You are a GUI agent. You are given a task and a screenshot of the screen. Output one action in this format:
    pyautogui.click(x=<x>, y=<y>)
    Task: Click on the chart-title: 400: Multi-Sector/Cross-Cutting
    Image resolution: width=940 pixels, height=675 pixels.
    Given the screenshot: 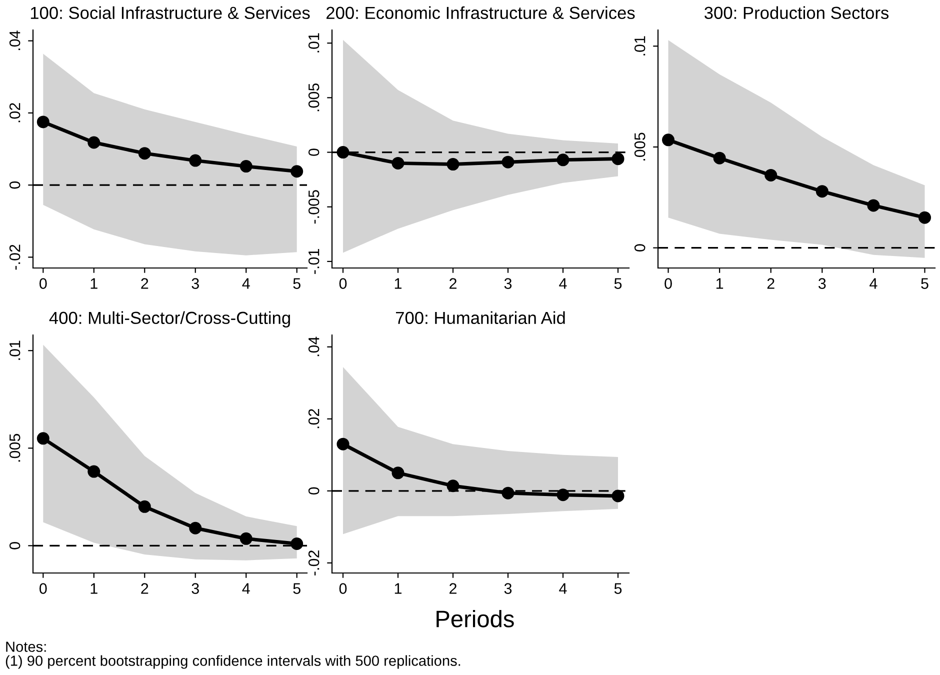 What is the action you would take?
    pyautogui.click(x=169, y=319)
    